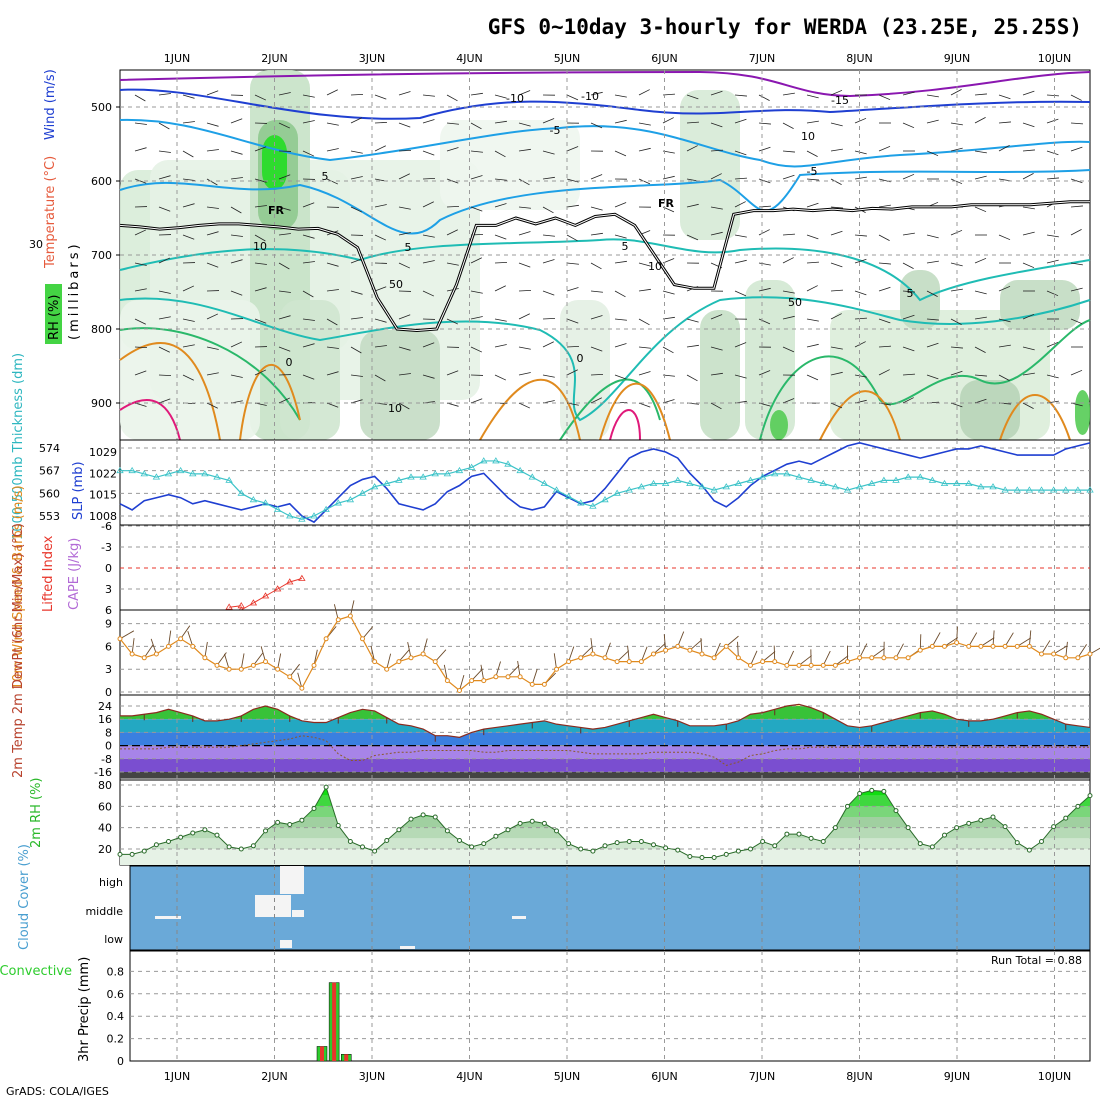 Image resolution: width=1100 pixels, height=1100 pixels. Describe the element at coordinates (177, 1076) in the screenshot. I see `date-label-bottom: 1JUN` at that location.